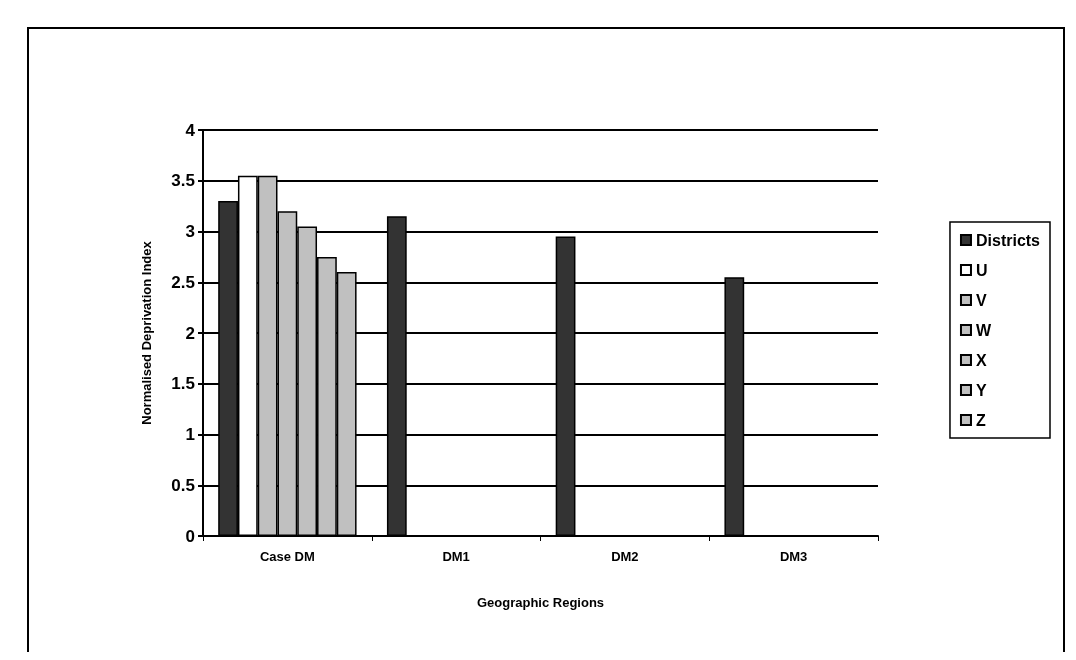  What do you see at coordinates (540, 602) in the screenshot?
I see `x-axis-title: Geographic Regions` at bounding box center [540, 602].